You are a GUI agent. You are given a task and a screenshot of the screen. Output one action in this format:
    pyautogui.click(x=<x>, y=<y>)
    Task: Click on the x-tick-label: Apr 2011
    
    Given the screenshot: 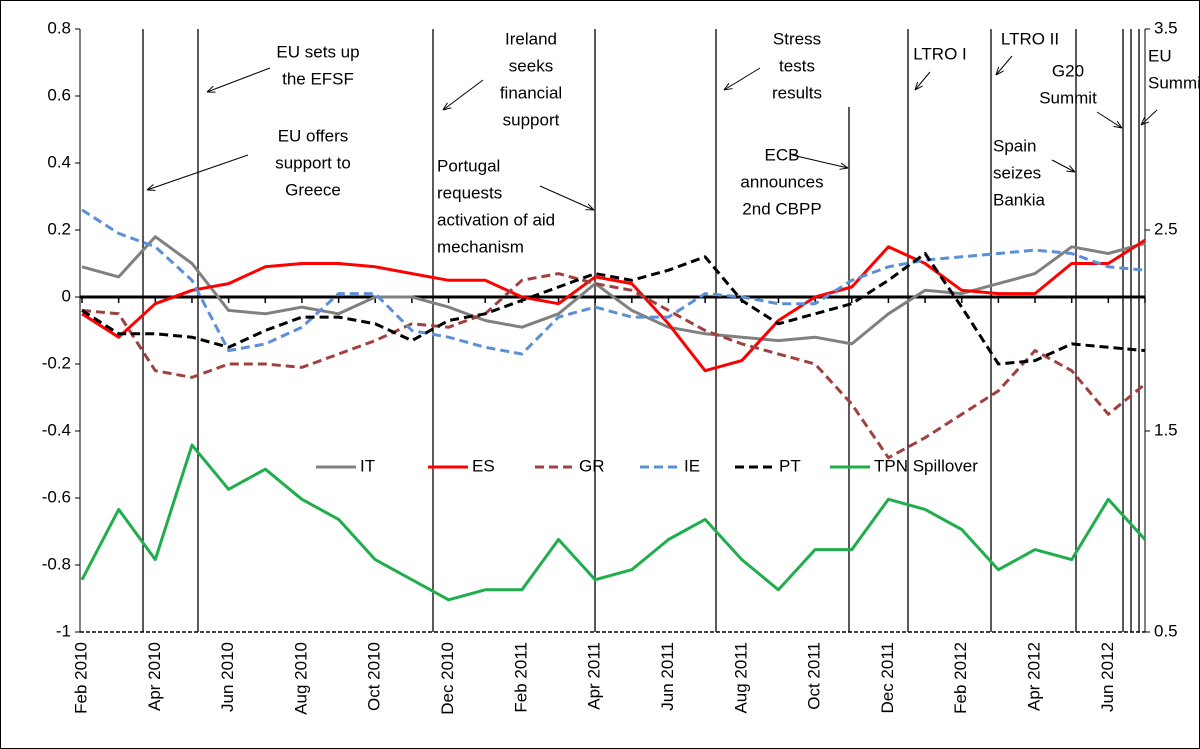 What is the action you would take?
    pyautogui.click(x=594, y=676)
    